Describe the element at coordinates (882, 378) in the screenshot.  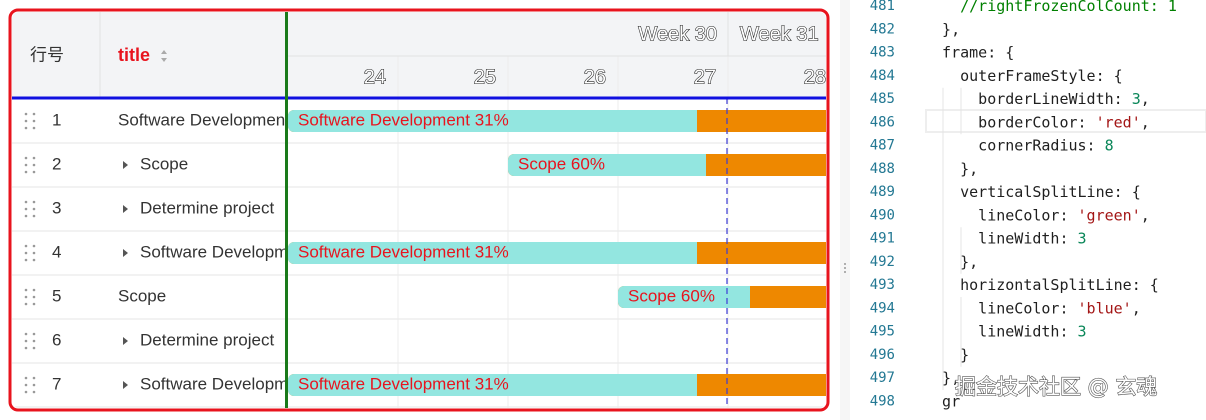
I see `line-number: 497` at that location.